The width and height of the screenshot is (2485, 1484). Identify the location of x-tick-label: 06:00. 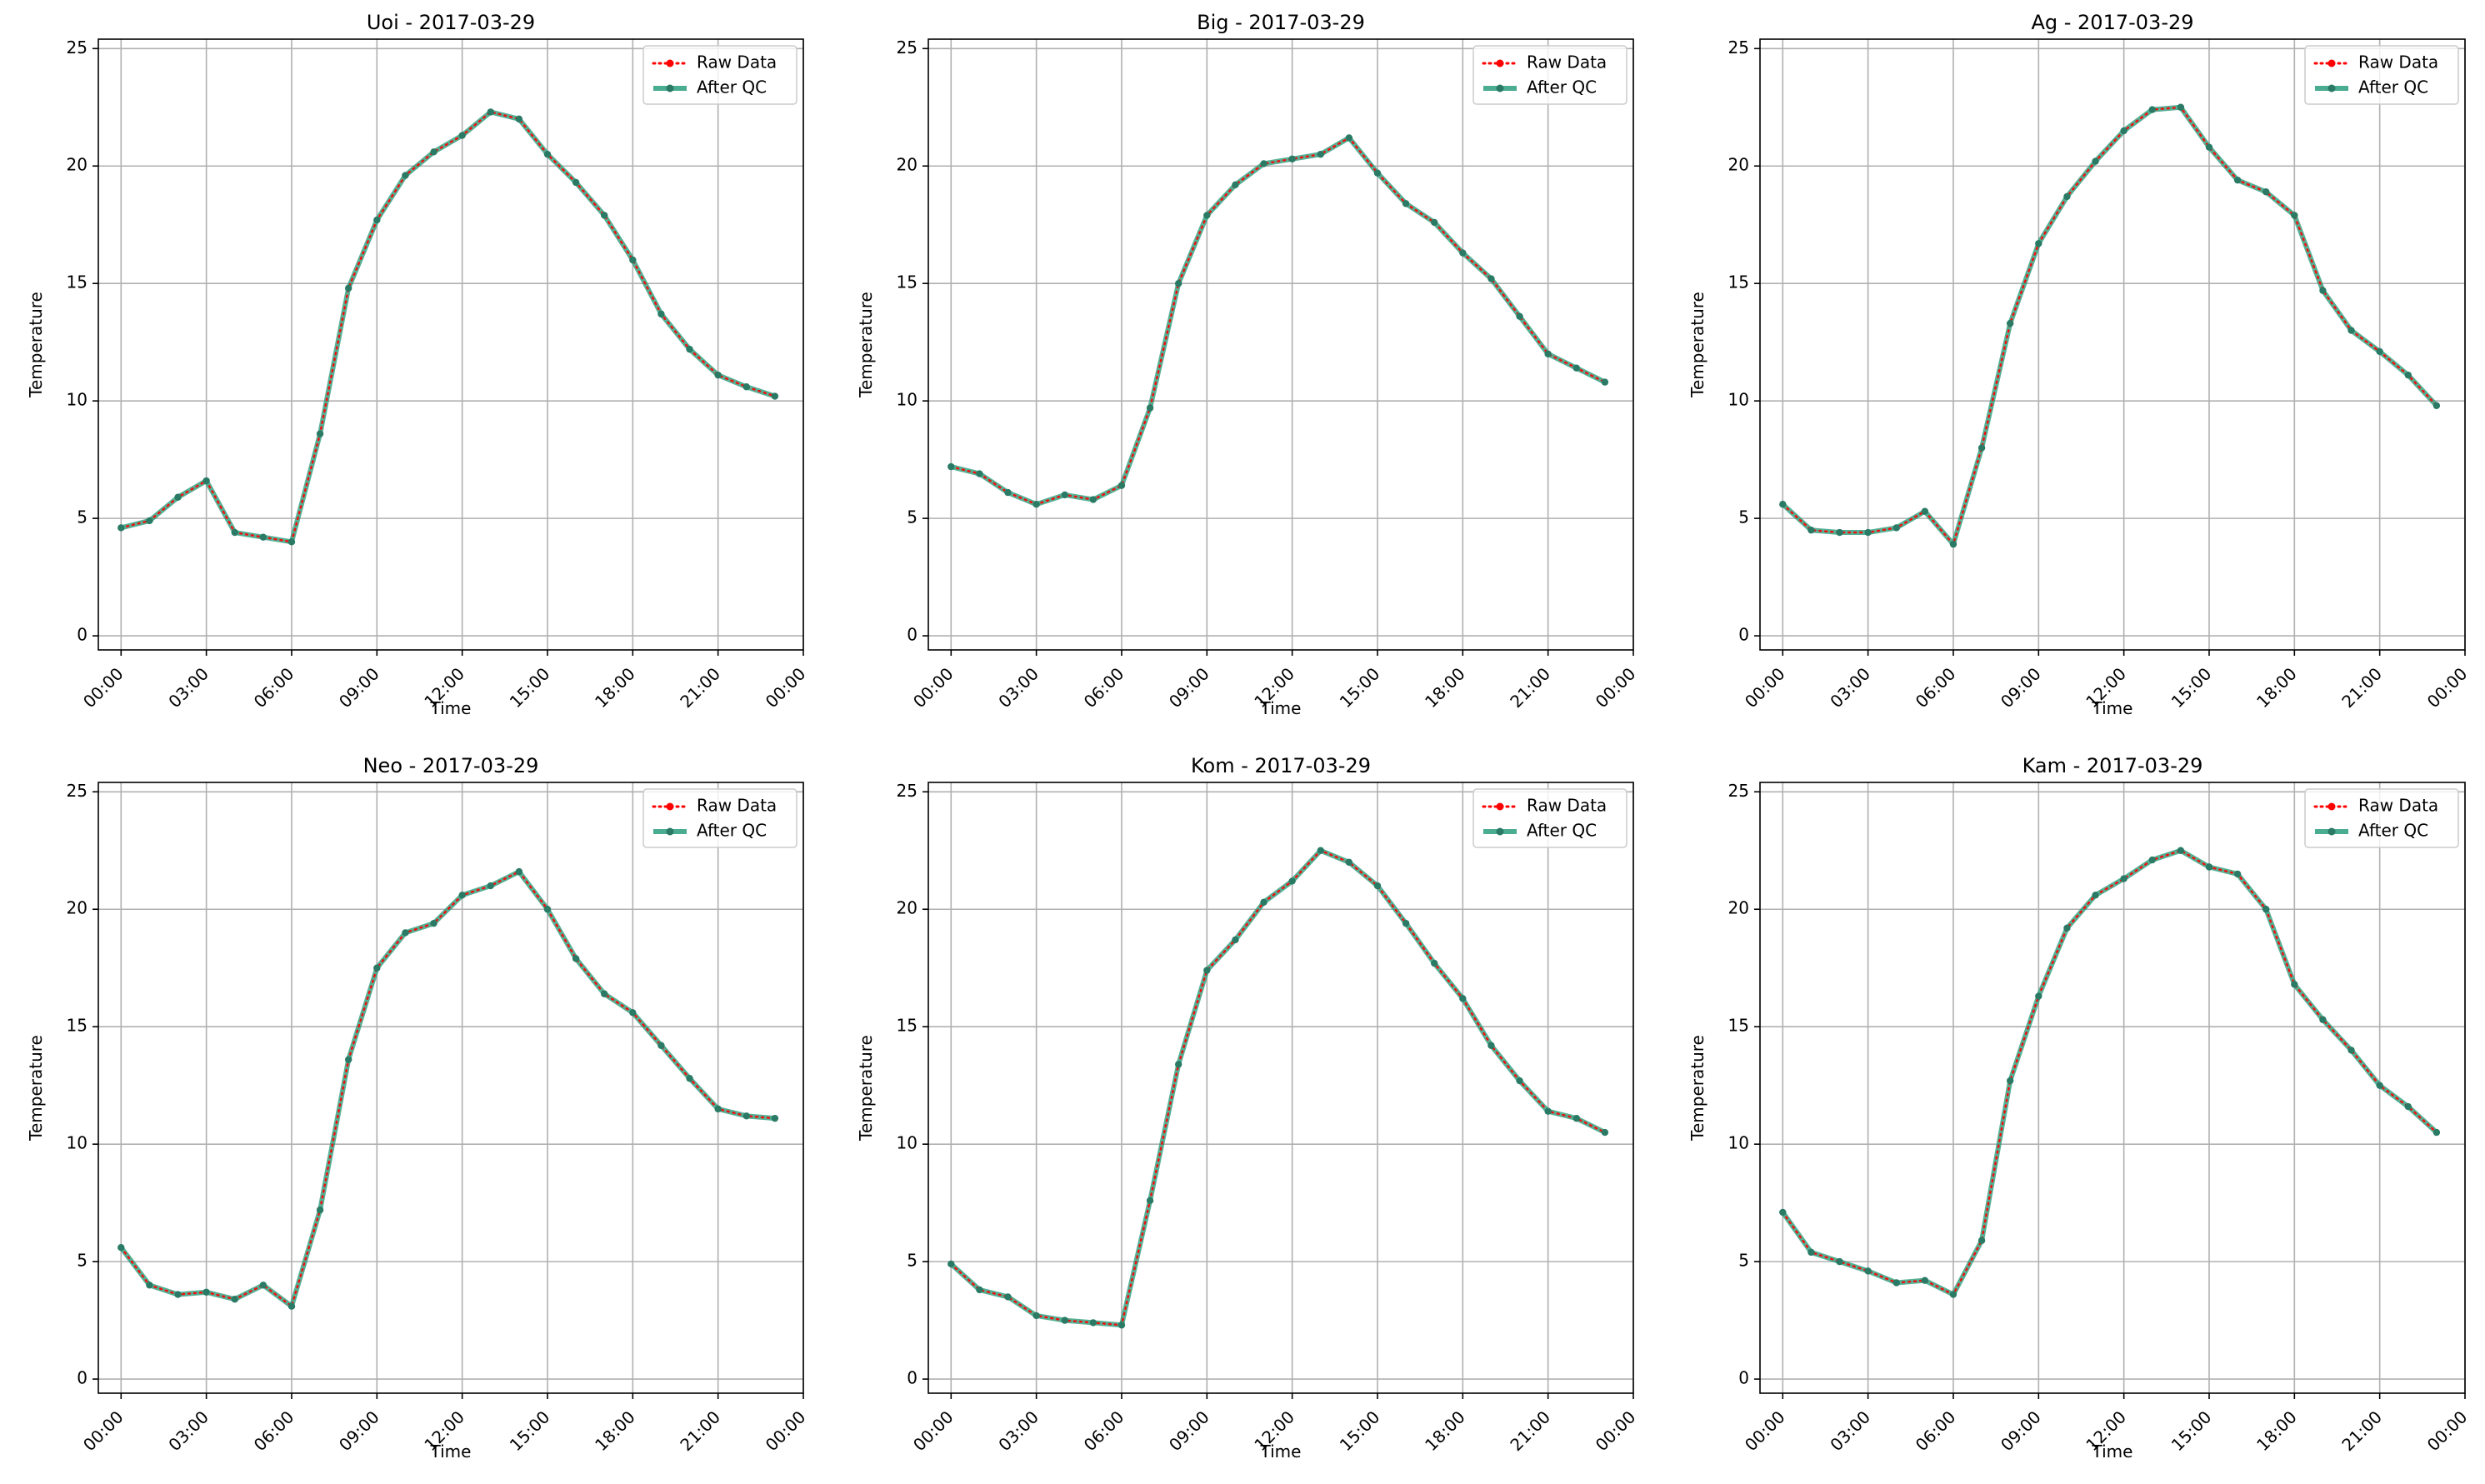
(274, 687).